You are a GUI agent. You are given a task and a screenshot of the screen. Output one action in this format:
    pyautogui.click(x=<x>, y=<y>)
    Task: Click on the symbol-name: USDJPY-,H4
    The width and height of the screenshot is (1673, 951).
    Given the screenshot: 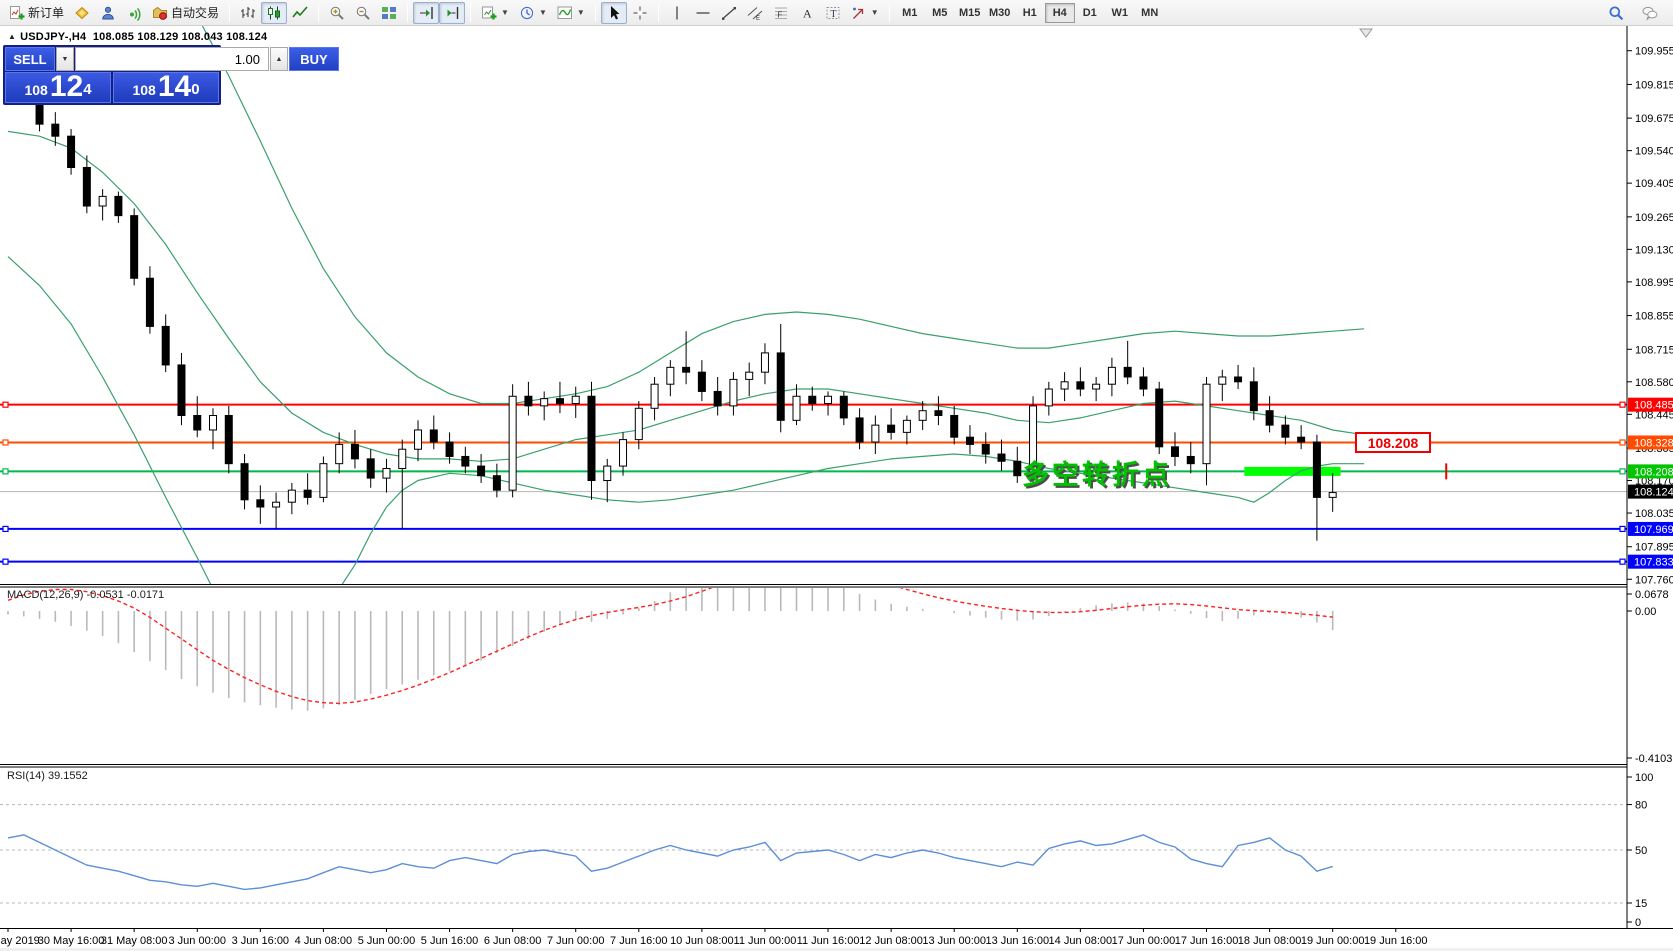 What is the action you would take?
    pyautogui.click(x=53, y=37)
    